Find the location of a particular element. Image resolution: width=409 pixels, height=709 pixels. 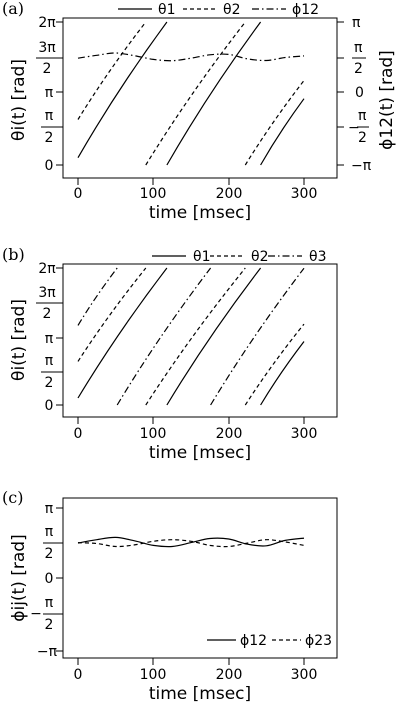

y-tick-c-pi-half-num: π is located at coordinates (49, 532).